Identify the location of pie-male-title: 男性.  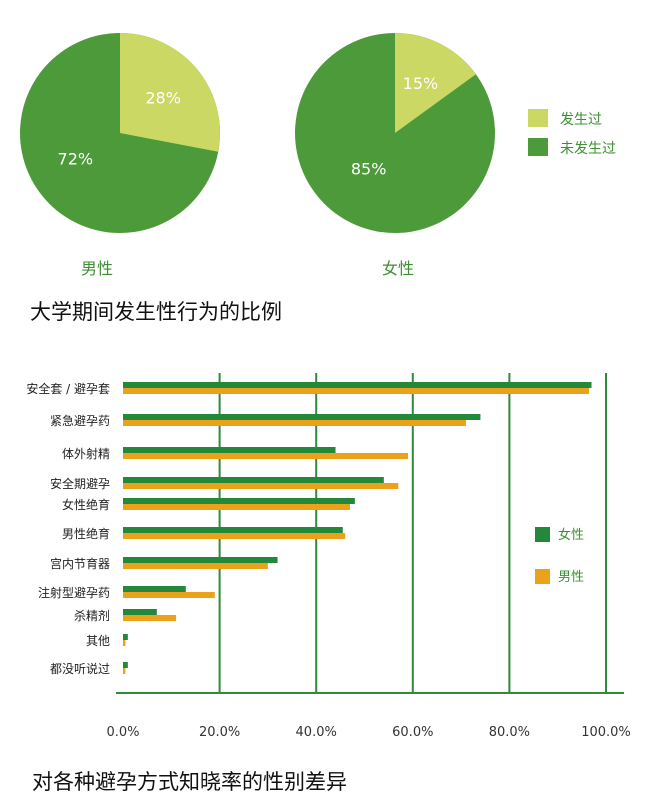
(97, 268).